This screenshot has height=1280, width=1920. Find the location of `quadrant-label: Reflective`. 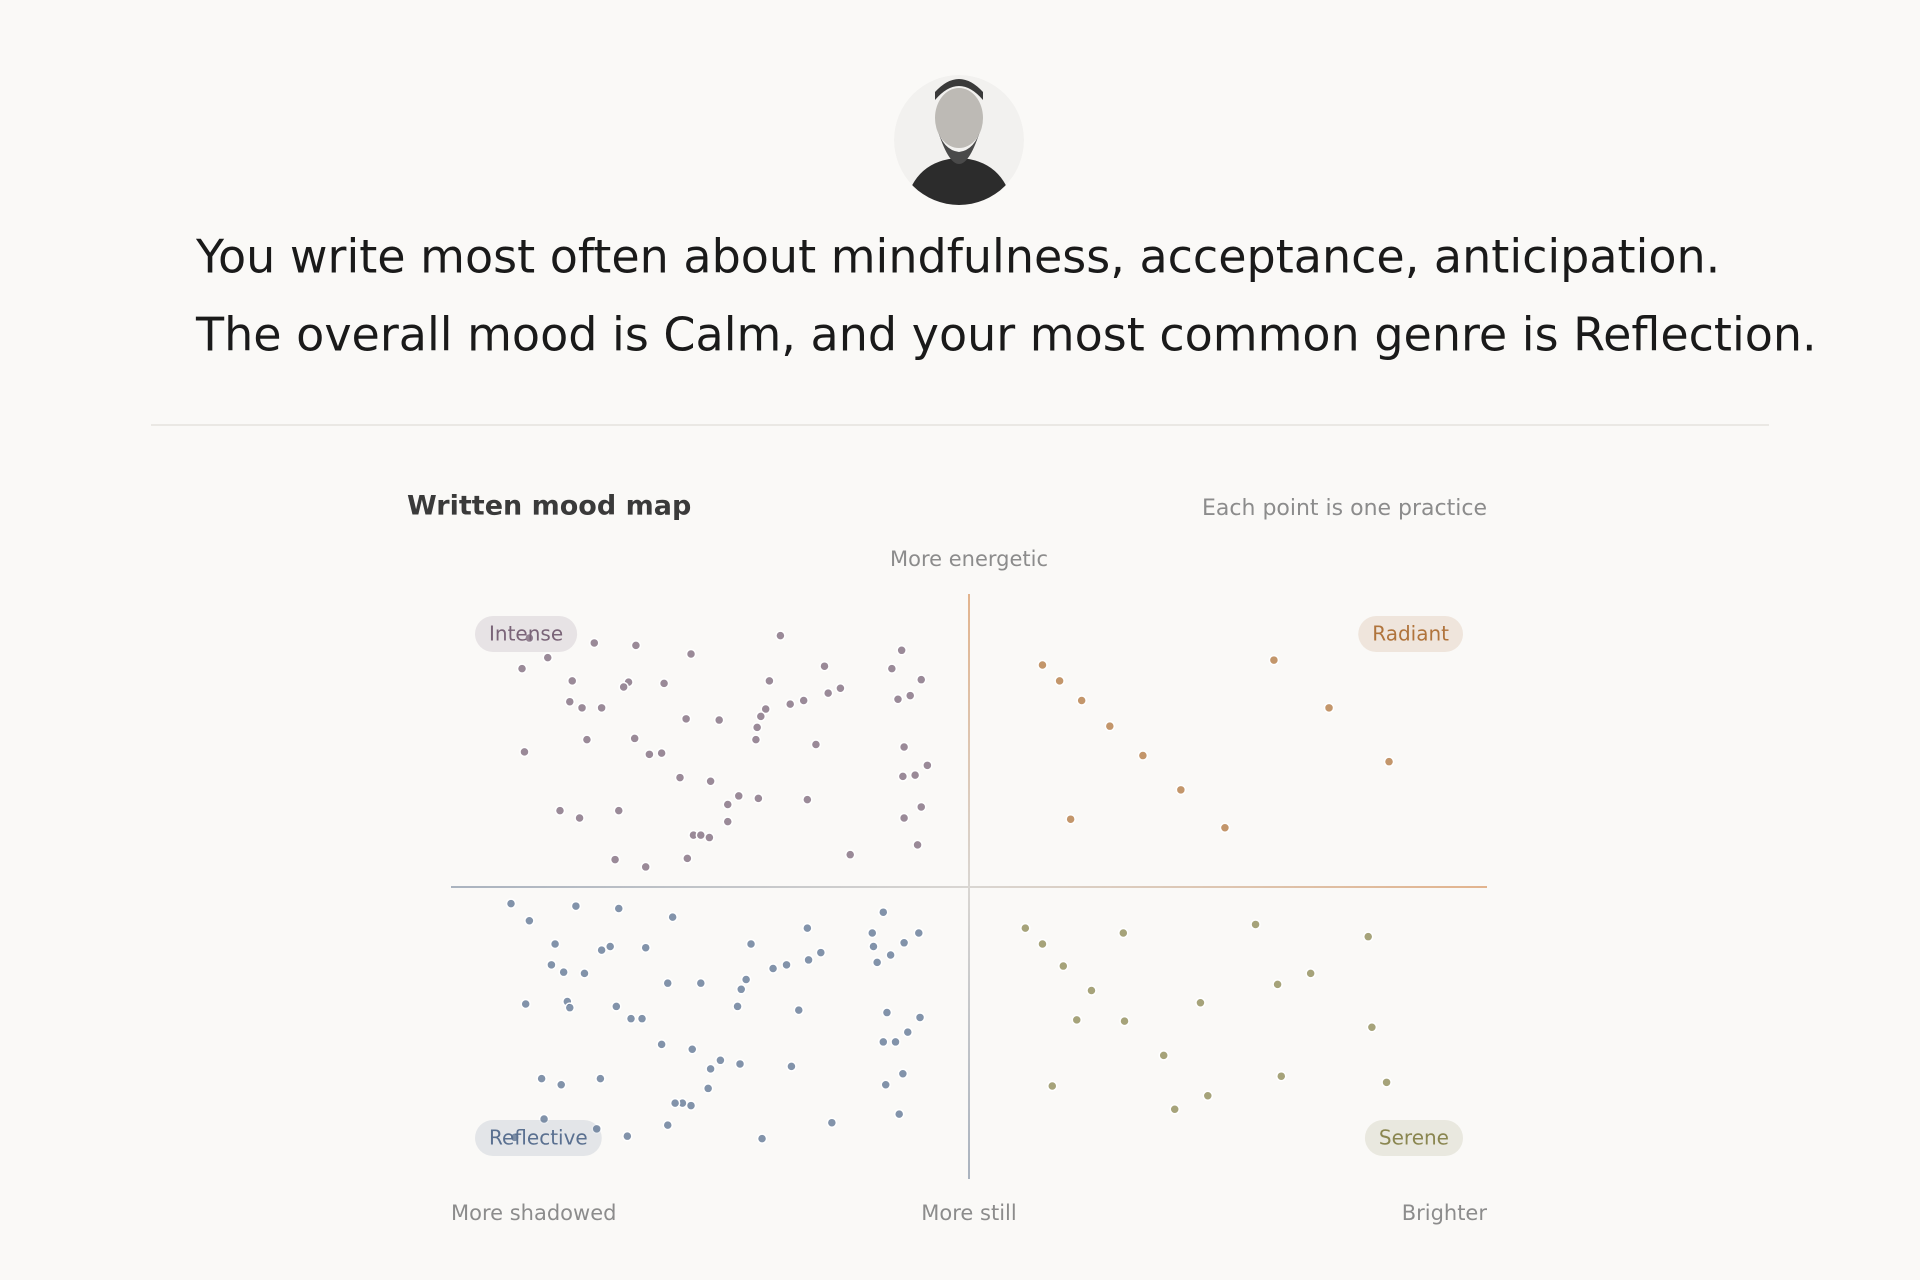

quadrant-label: Reflective is located at coordinates (538, 1138).